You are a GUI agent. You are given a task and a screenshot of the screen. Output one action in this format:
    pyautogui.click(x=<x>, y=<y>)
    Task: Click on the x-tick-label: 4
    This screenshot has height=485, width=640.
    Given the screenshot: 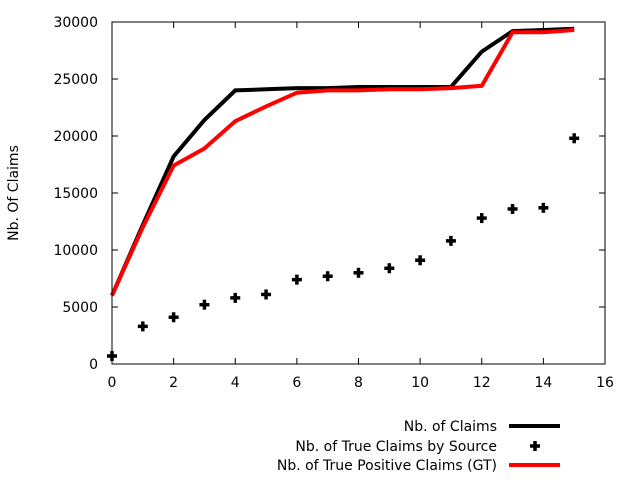 What is the action you would take?
    pyautogui.click(x=235, y=383)
    